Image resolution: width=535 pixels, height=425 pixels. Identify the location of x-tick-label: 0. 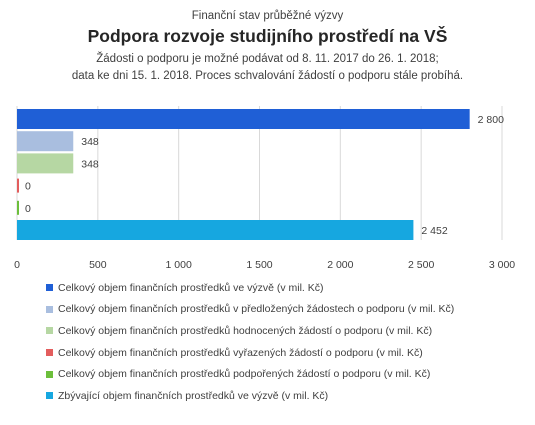
(17, 265).